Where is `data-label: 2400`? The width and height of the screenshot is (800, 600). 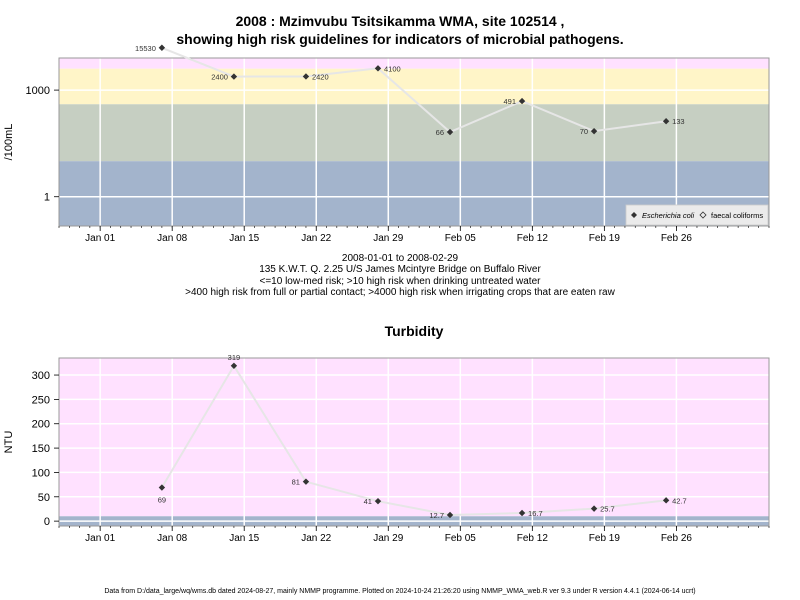
data-label: 2400 is located at coordinates (219, 77).